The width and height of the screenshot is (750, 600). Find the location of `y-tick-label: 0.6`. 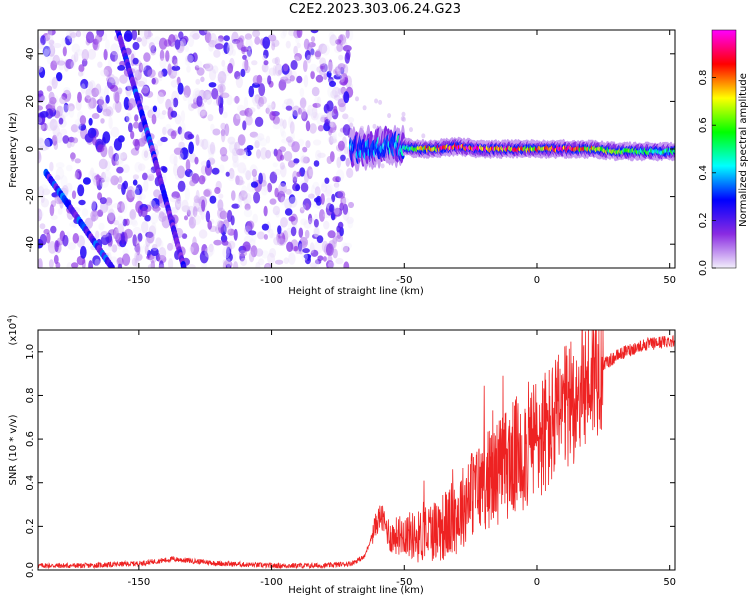

y-tick-label: 0.6 is located at coordinates (30, 439).